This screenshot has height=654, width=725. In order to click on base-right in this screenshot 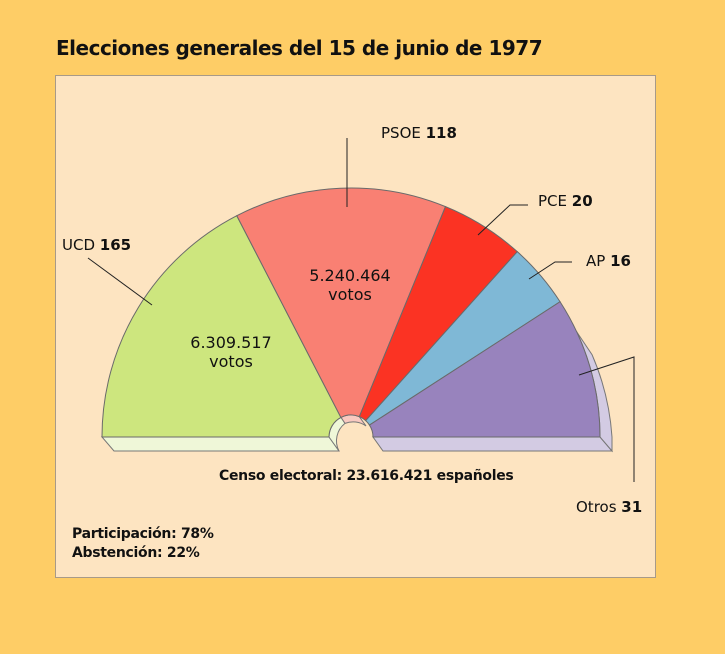, I will do `click(493, 444)`.